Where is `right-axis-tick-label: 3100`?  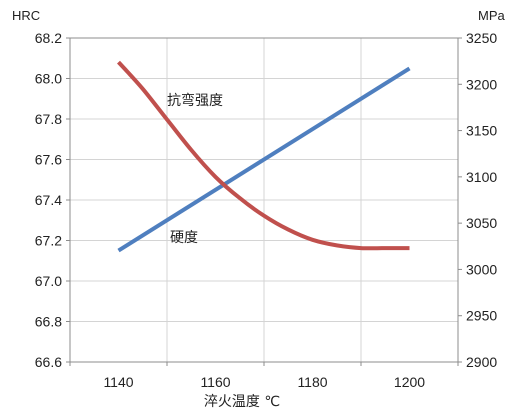 right-axis-tick-label: 3100 is located at coordinates (481, 177).